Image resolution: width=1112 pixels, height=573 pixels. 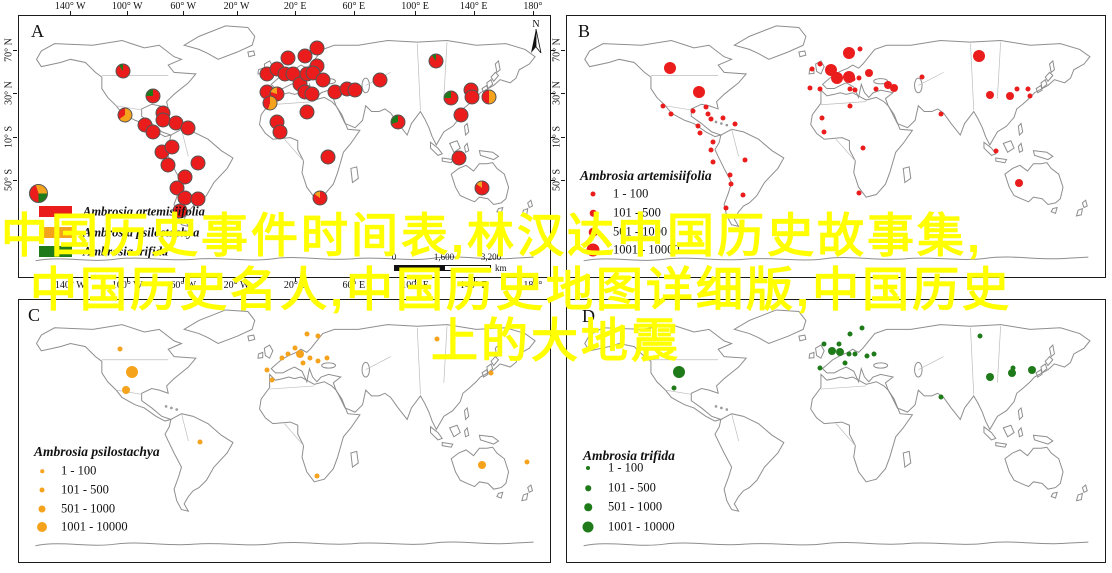 I want to click on legend-size-circle-1001 - 10000, so click(x=593, y=250).